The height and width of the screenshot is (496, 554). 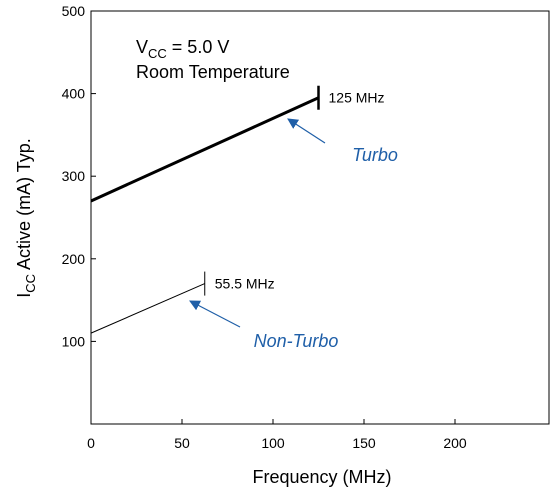 What do you see at coordinates (91, 443) in the screenshot?
I see `x-tick-label: 0` at bounding box center [91, 443].